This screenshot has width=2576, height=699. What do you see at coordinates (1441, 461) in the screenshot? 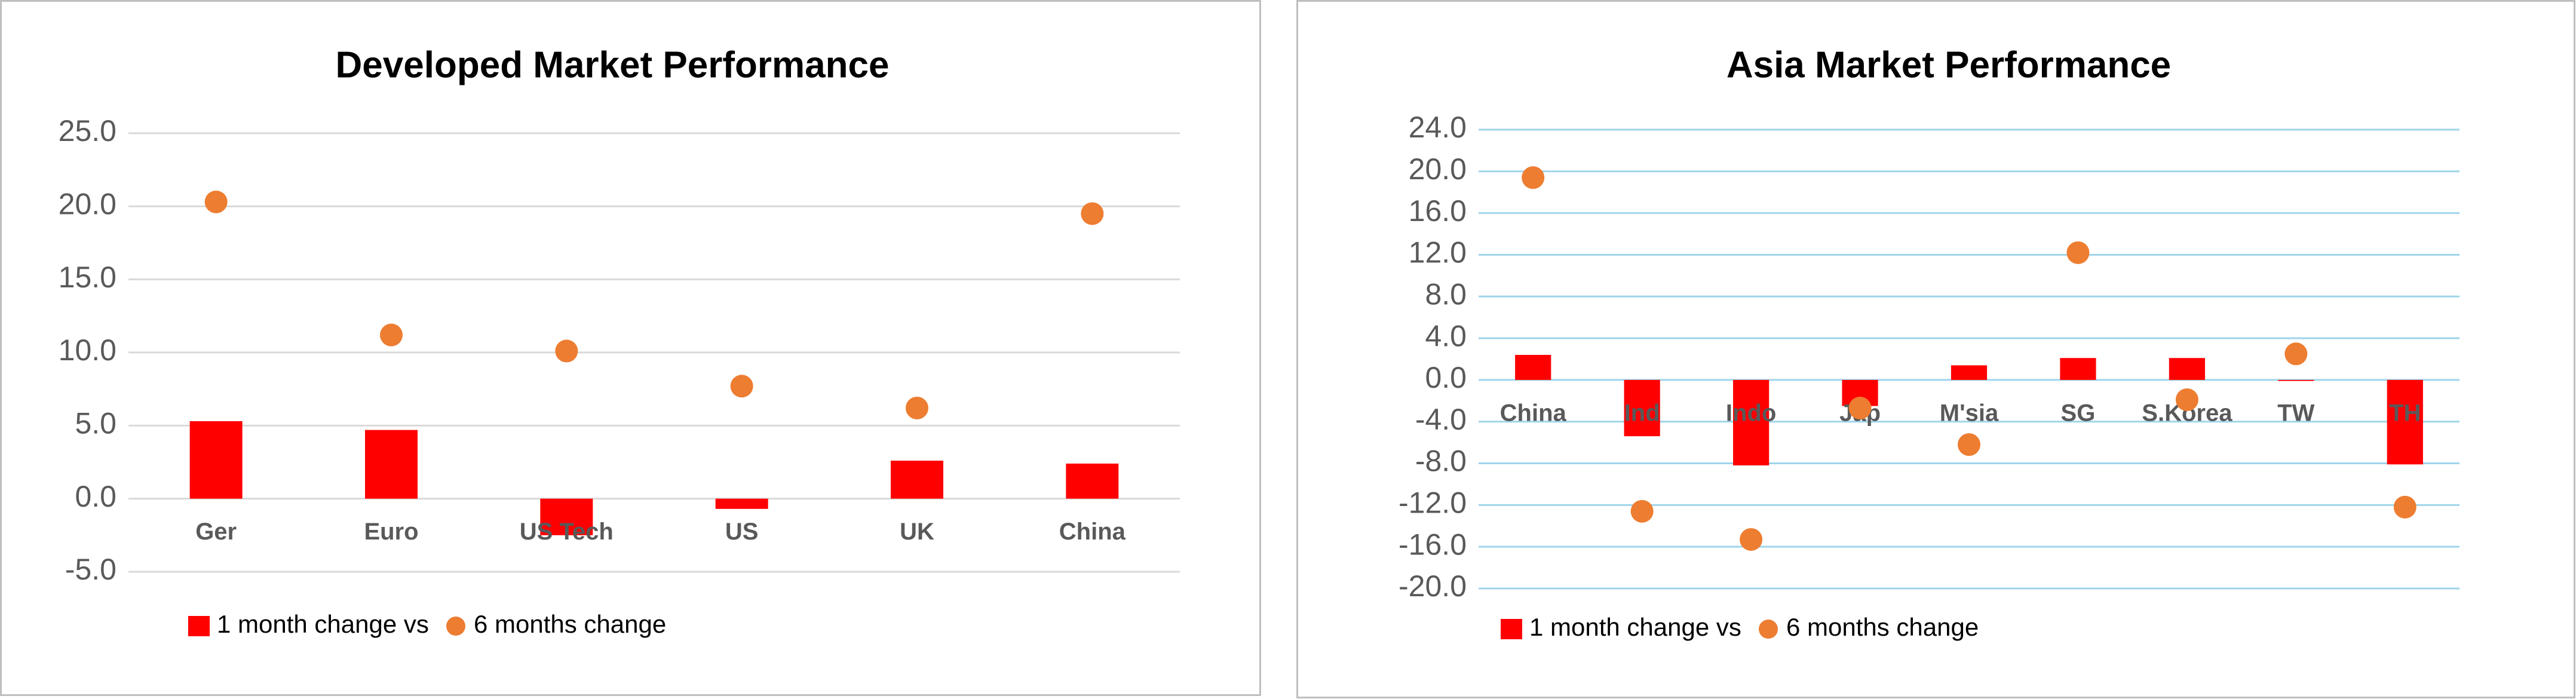
I see `y-tick-label: -8.0` at bounding box center [1441, 461].